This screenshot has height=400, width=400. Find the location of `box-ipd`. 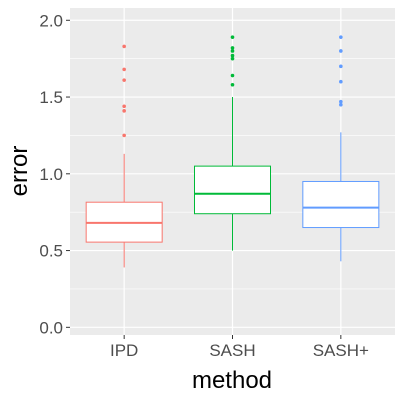

box-ipd is located at coordinates (124, 156).